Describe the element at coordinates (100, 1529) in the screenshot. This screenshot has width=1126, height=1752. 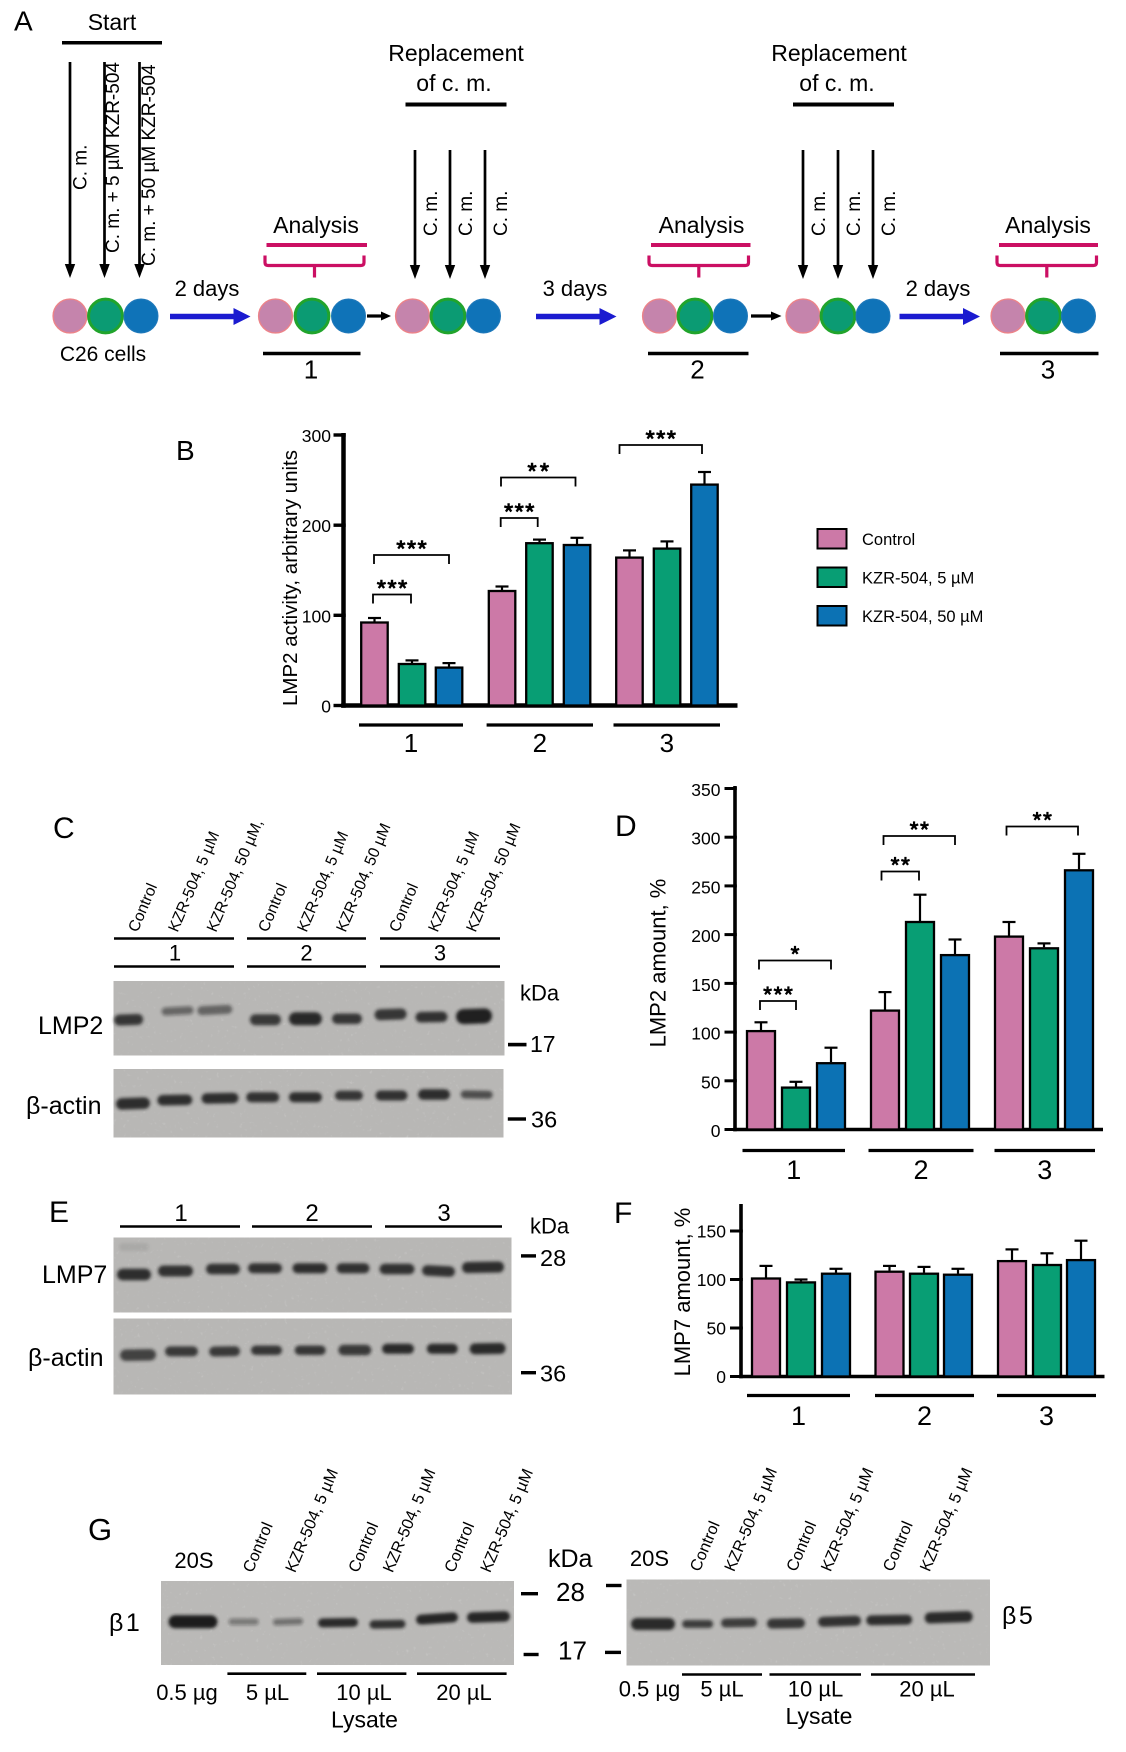
I see `svg-text: G` at that location.